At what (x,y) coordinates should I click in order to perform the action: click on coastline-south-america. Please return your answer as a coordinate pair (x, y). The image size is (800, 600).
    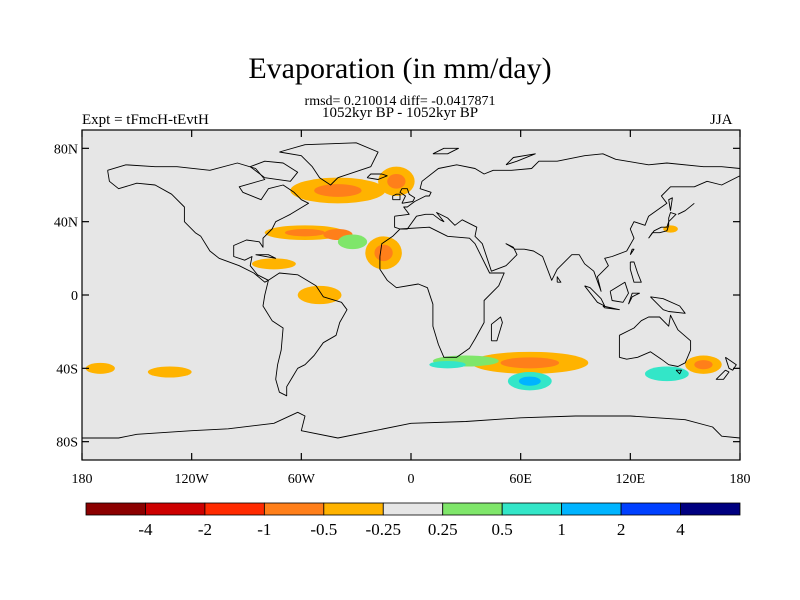
    Looking at the image, I should click on (305, 334).